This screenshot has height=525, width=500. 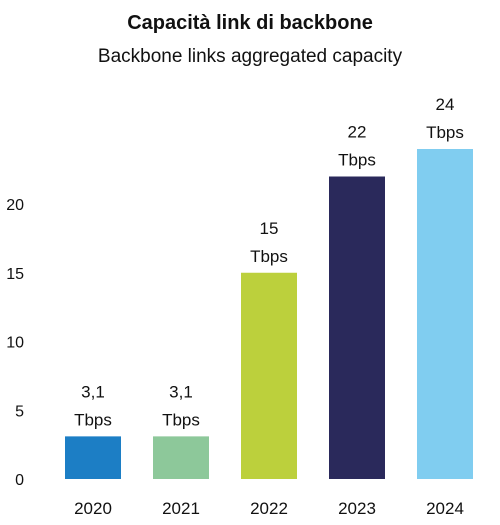 What do you see at coordinates (250, 56) in the screenshot?
I see `chart-subtitle: Backbone links aggregated capacity` at bounding box center [250, 56].